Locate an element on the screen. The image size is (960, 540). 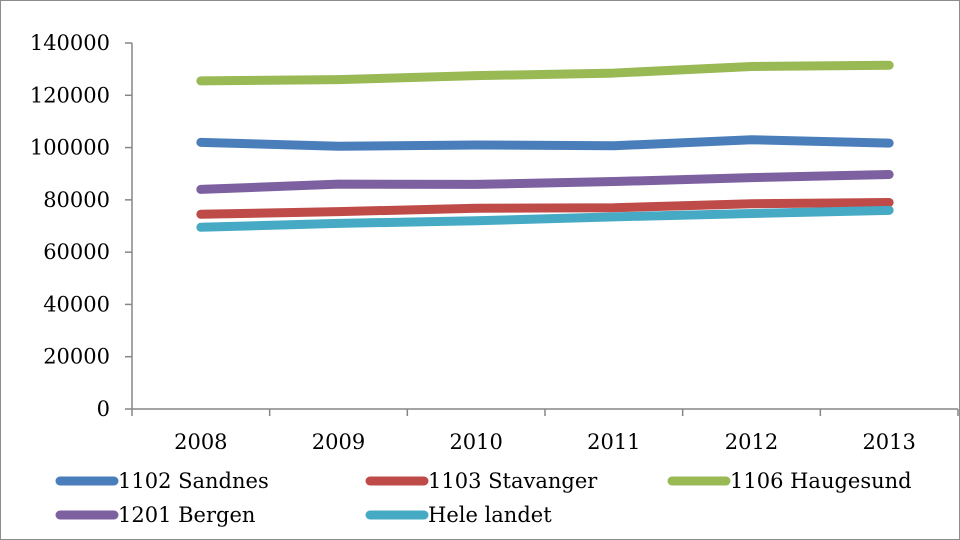
legend-item-1106-haugesund: 1106 Haugesund is located at coordinates (789, 481).